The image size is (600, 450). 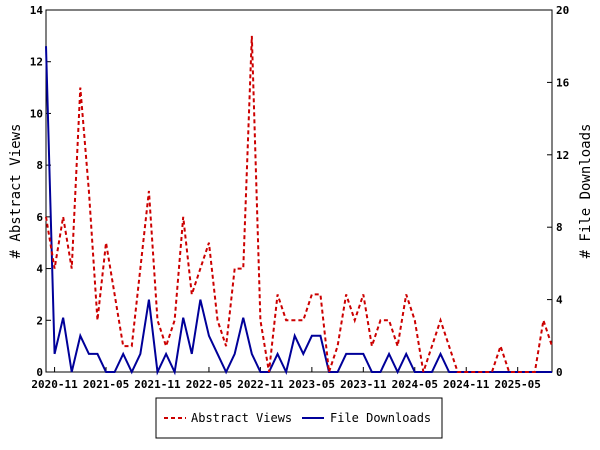 I want to click on right-tick-label: 16, so click(x=563, y=82).